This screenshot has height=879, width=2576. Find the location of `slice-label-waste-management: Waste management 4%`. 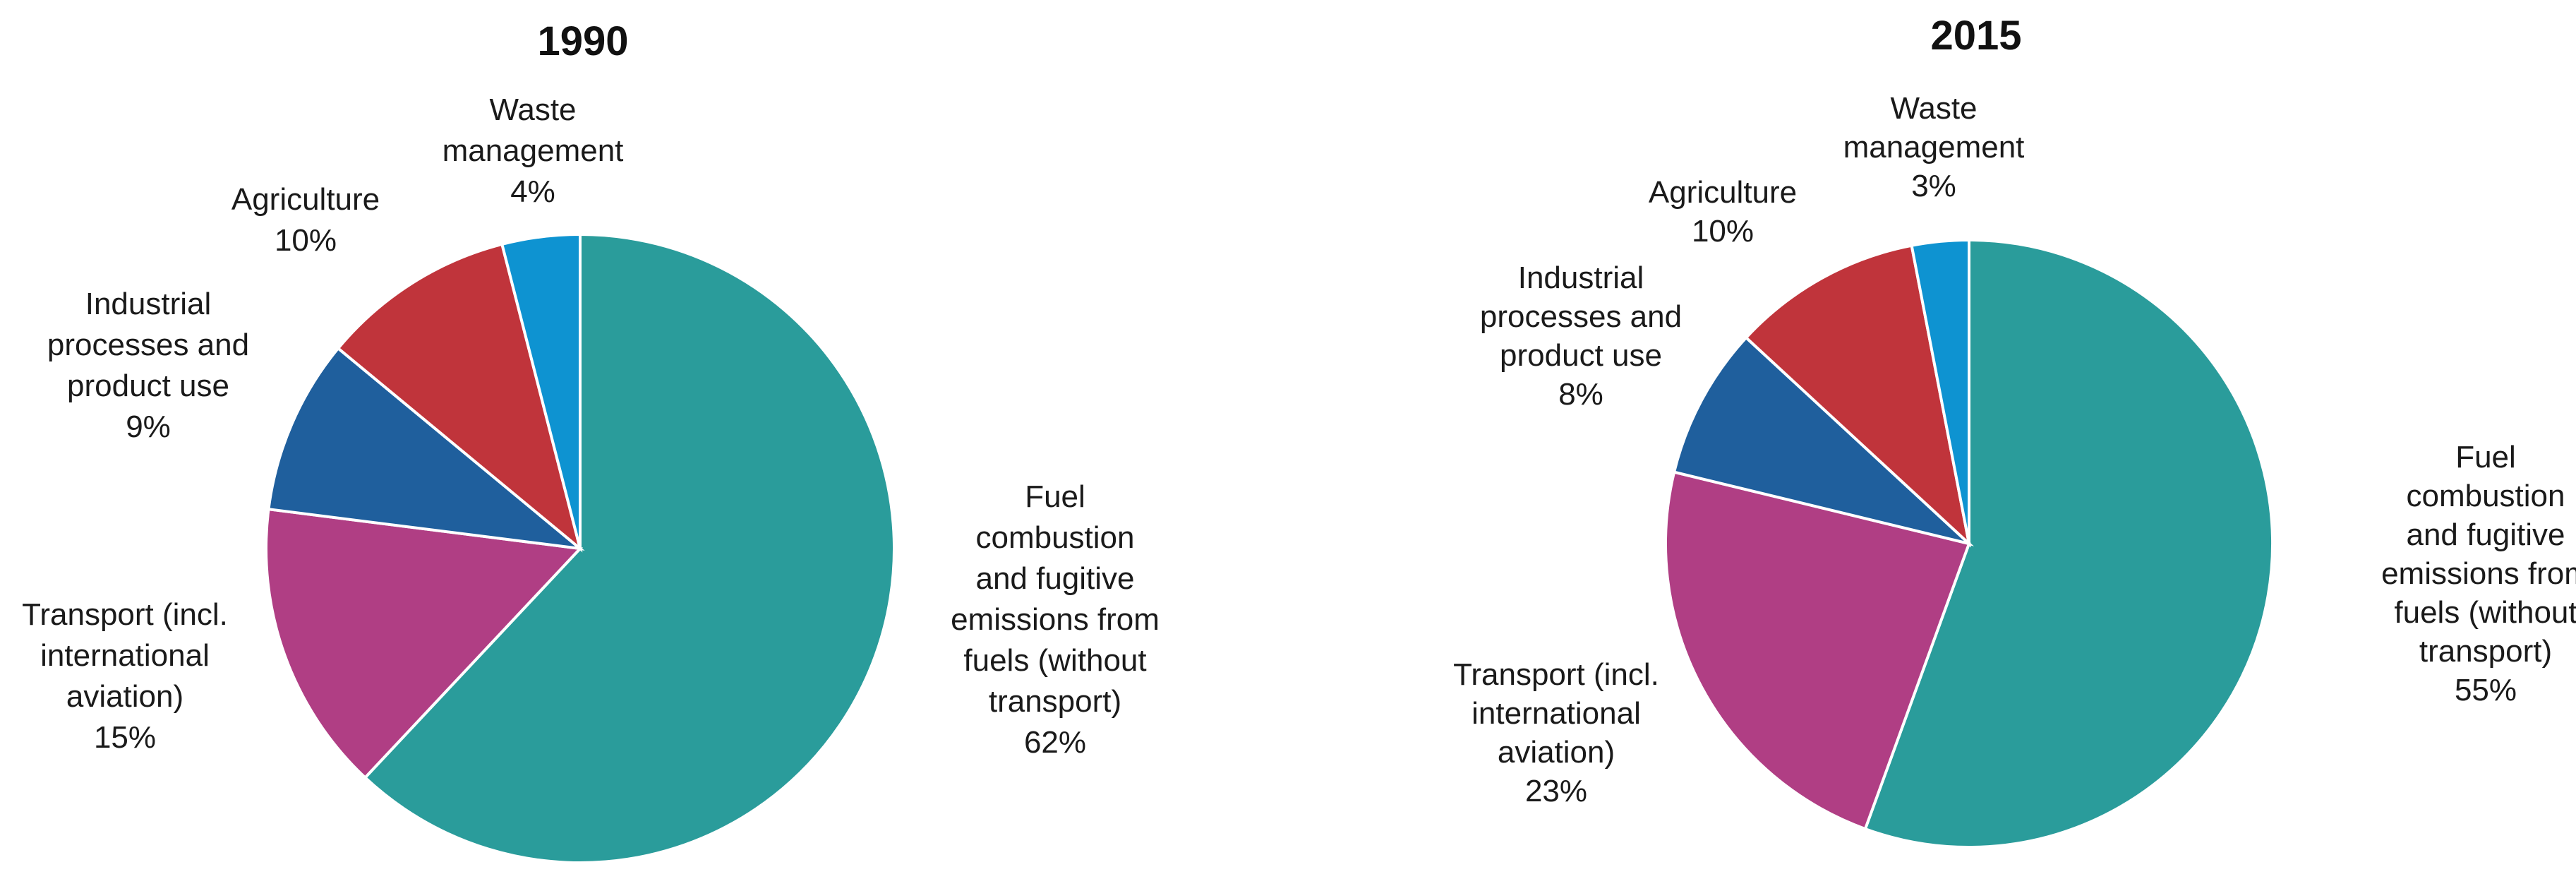

slice-label-waste-management: Waste management 4% is located at coordinates (533, 150).